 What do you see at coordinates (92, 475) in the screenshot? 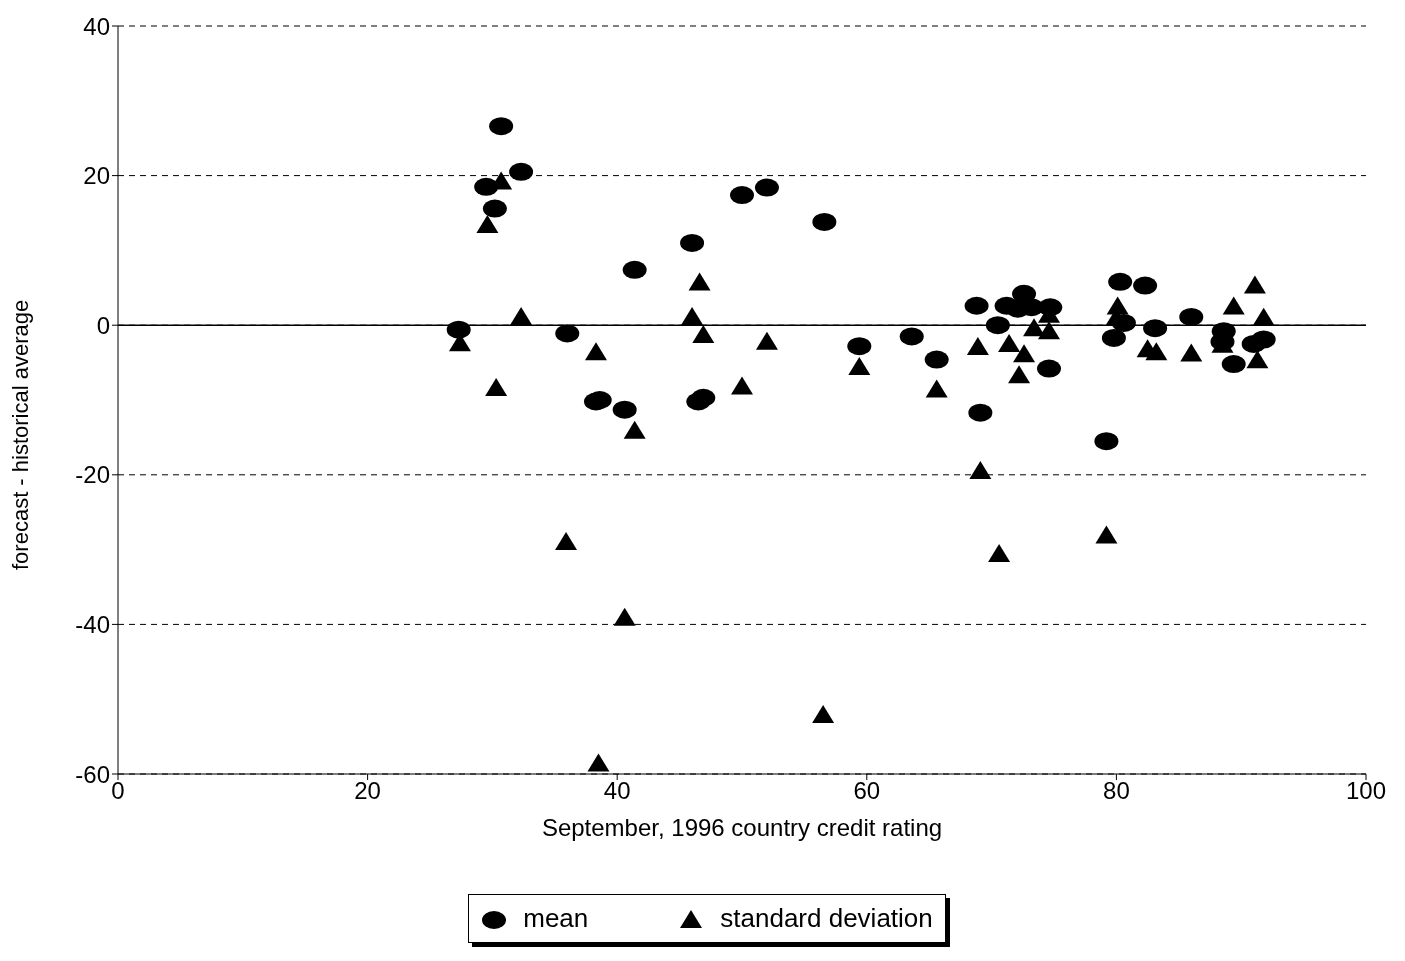
I see `y-tick-label: -20` at bounding box center [92, 475].